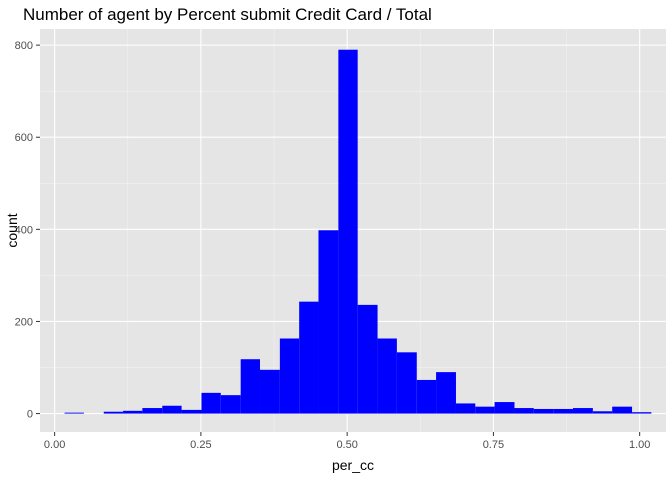 This screenshot has width=672, height=480. I want to click on y-axis-title: count, so click(12, 230).